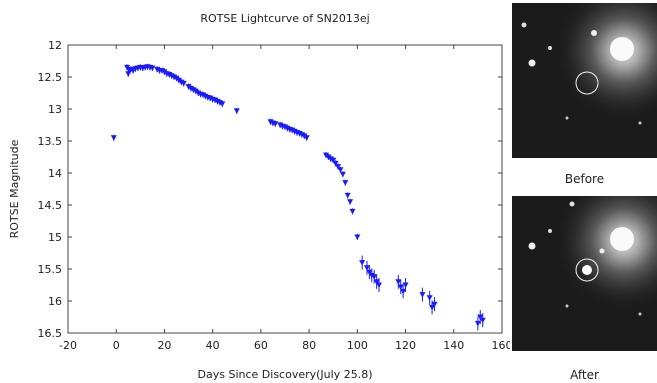  I want to click on y-tick-label: 15, so click(55, 237).